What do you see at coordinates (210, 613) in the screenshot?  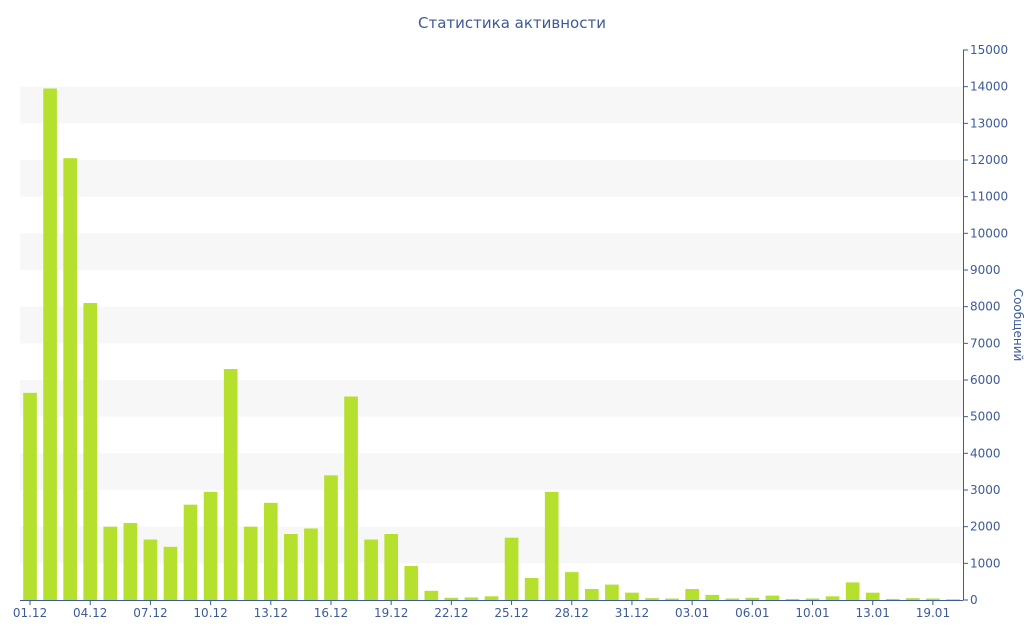 I see `x-tick-label-10.12: 10.12` at bounding box center [210, 613].